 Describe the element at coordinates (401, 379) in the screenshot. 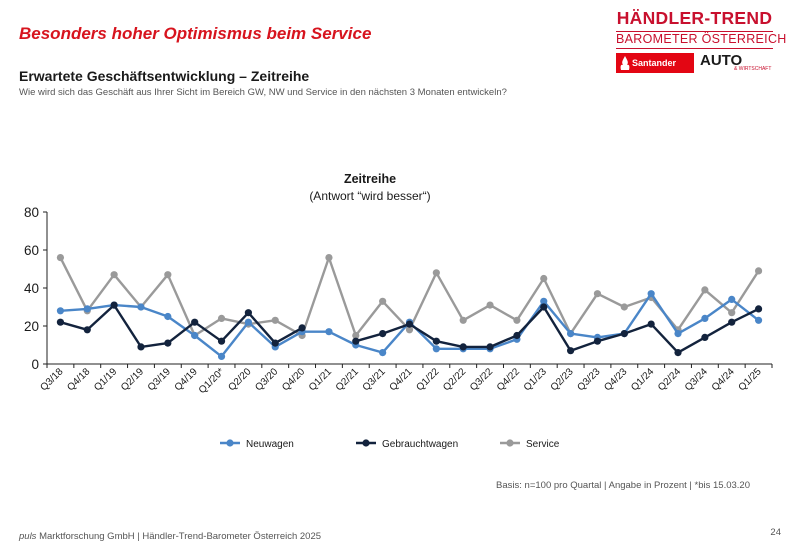

I see `x-tick-label: Q4/21` at that location.